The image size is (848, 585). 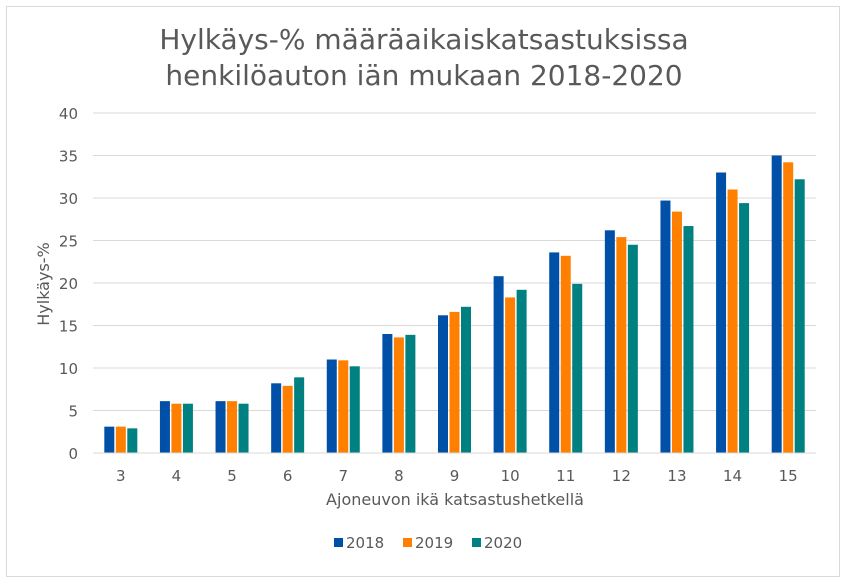 I want to click on x-tick-label: 7, so click(x=343, y=476).